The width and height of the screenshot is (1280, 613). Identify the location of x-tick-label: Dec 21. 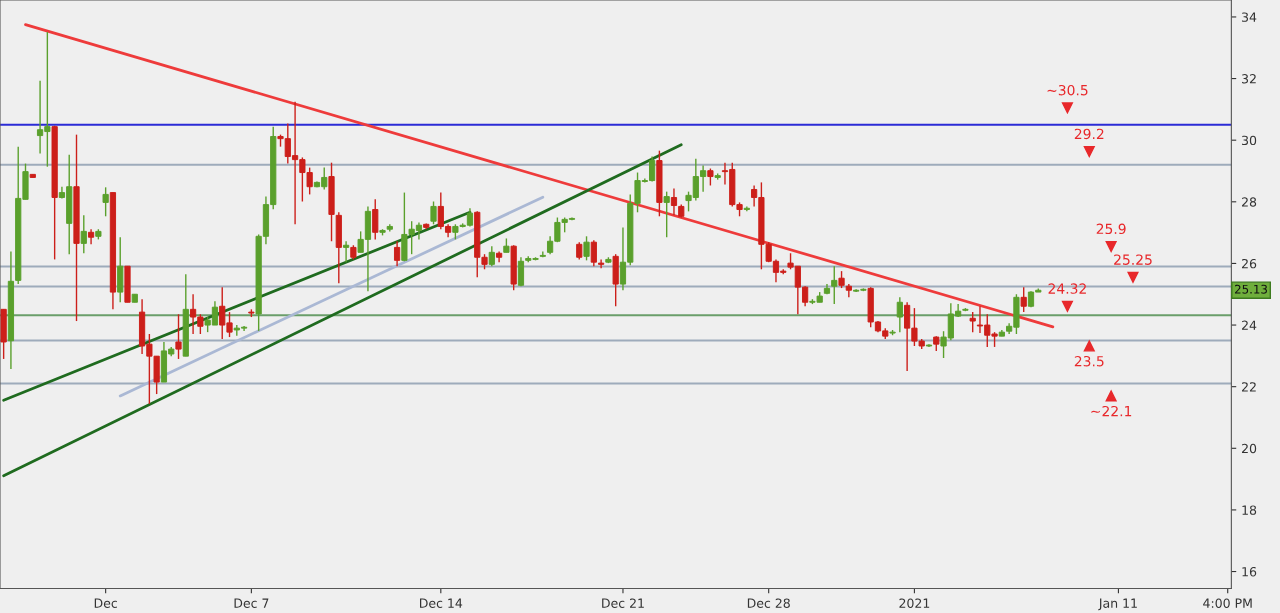
(623, 603).